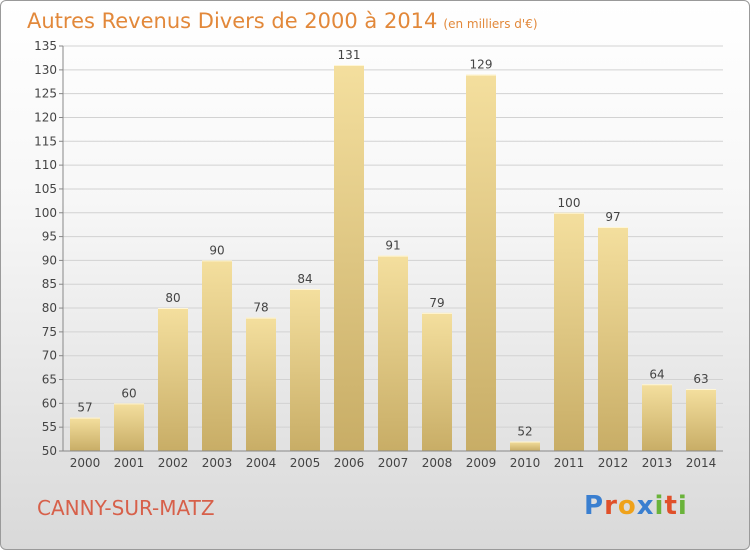  Describe the element at coordinates (613, 463) in the screenshot. I see `x-tick-label: 2012` at that location.